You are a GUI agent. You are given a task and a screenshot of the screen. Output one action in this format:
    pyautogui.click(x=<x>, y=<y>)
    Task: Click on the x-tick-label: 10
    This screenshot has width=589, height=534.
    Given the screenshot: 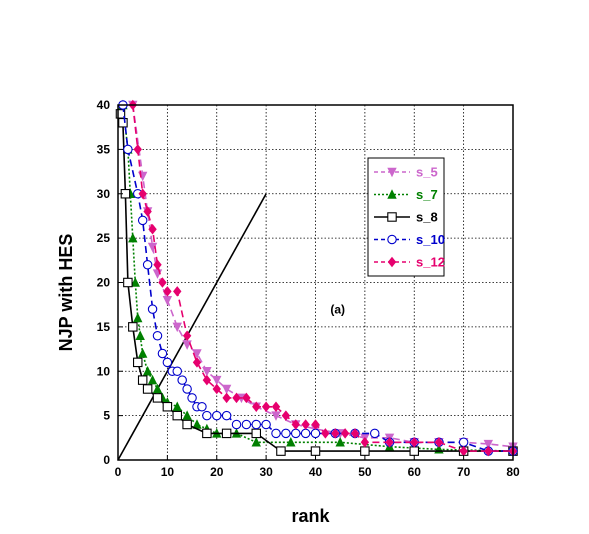 What is the action you would take?
    pyautogui.click(x=168, y=472)
    